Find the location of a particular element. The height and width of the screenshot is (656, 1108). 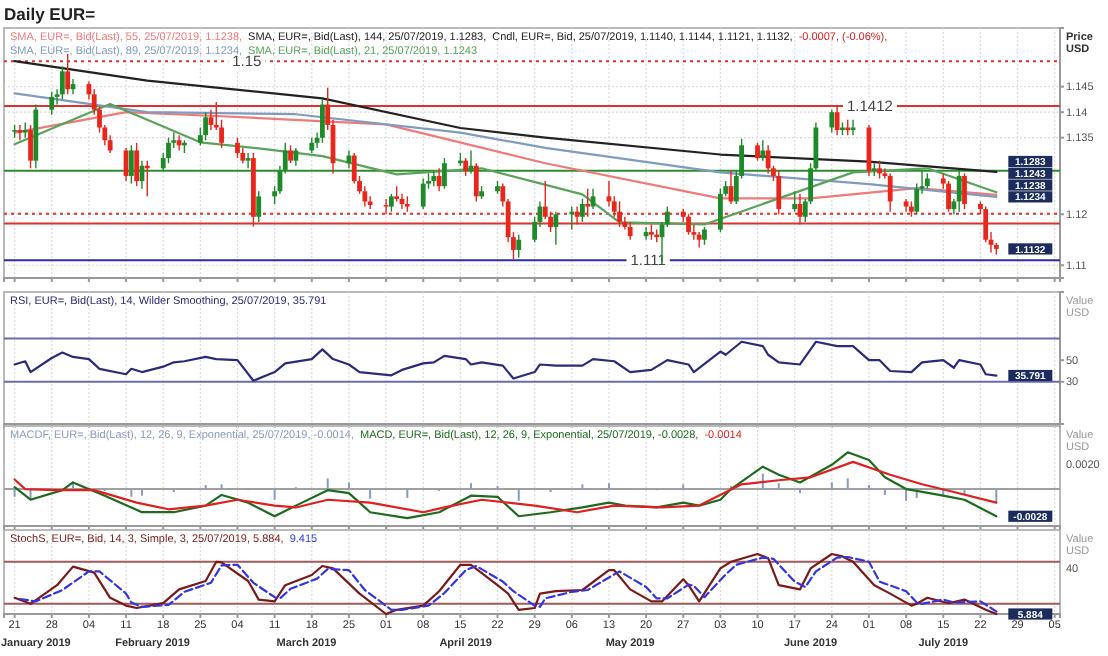

chart-title: Daily EUR= is located at coordinates (50, 14).